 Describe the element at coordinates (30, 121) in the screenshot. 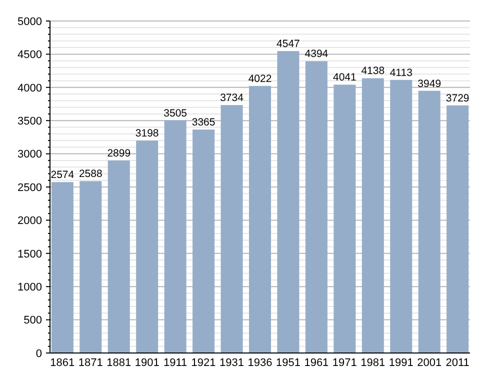

I see `y-tick-label: 3500` at that location.